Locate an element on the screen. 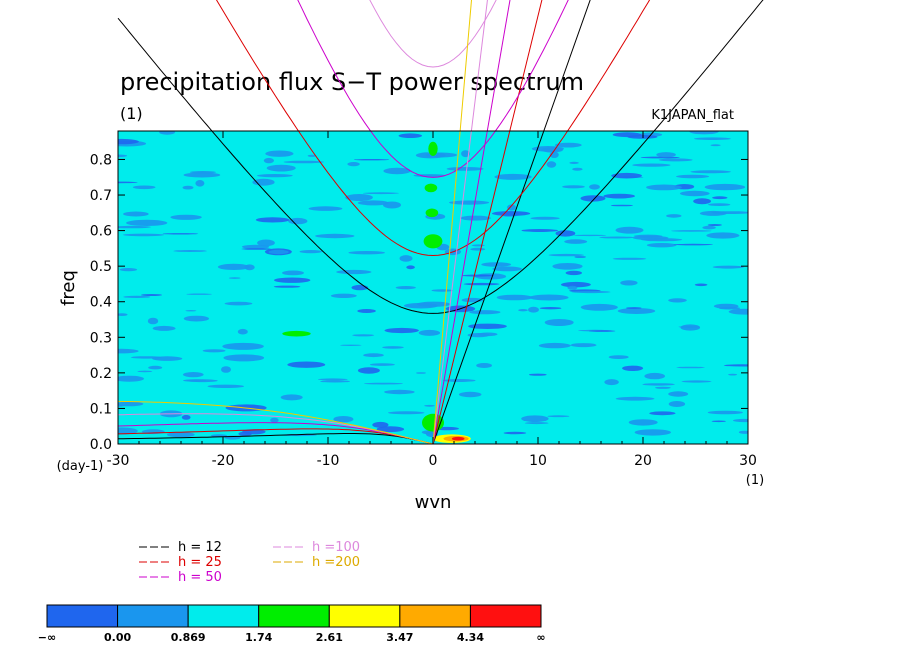  chart-title: precipitation flux S−T power spectrum is located at coordinates (352, 82).